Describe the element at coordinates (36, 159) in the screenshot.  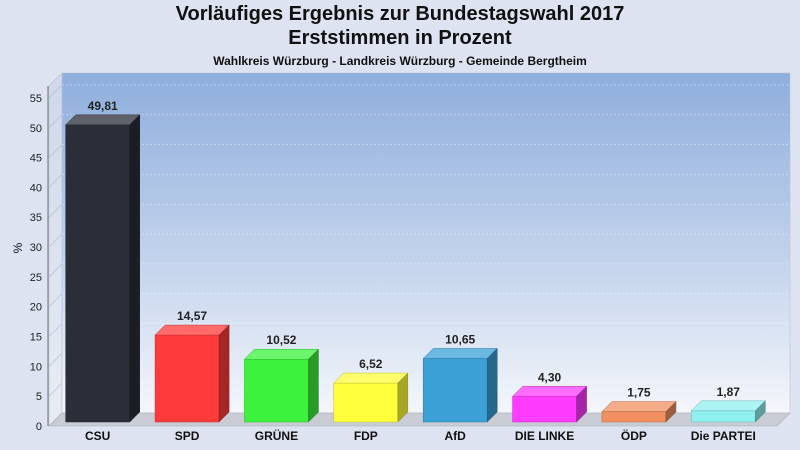
I see `y-tick-label: 45` at that location.